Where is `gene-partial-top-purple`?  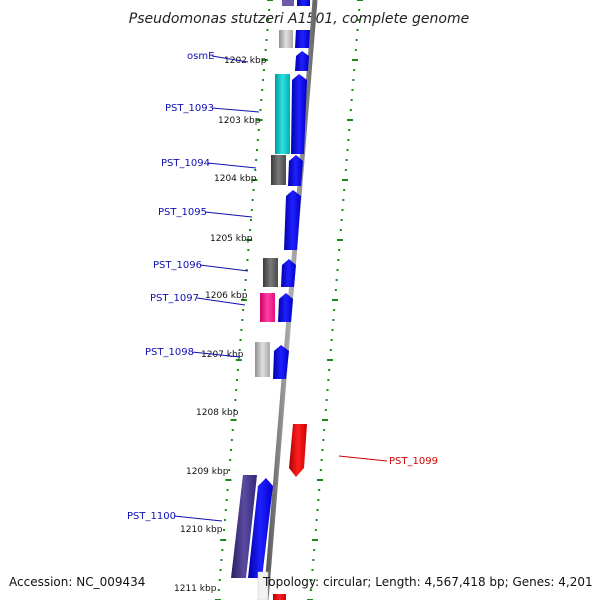 gene-partial-top-purple is located at coordinates (288, 3).